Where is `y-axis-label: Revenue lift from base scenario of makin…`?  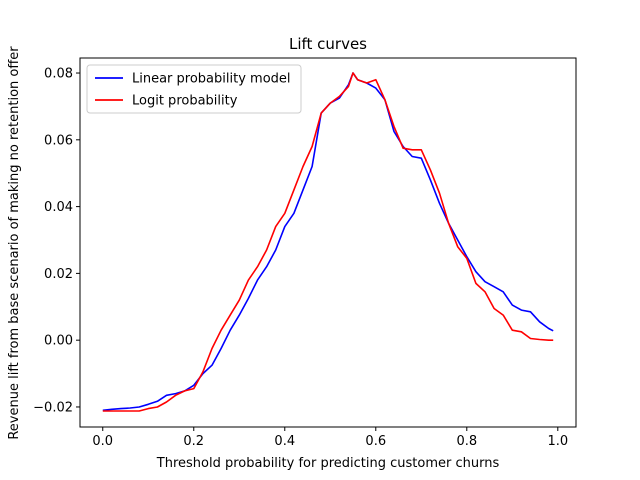 y-axis-label: Revenue lift from base scenario of makin… is located at coordinates (14, 243).